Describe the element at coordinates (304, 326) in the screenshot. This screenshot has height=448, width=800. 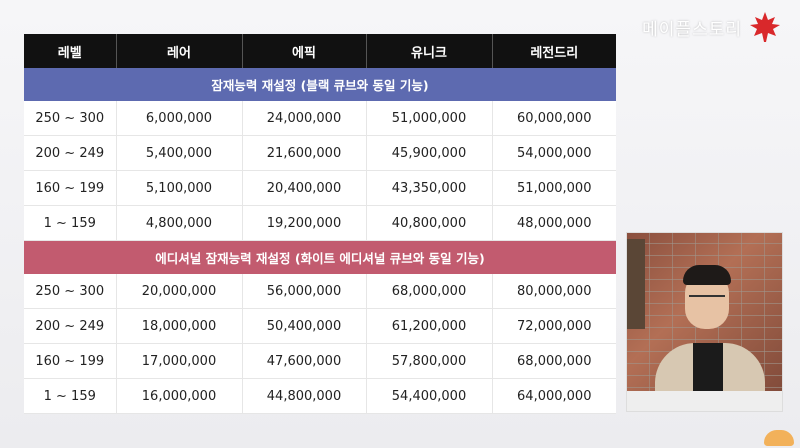
I see `cell-epic: 50,400,000` at that location.